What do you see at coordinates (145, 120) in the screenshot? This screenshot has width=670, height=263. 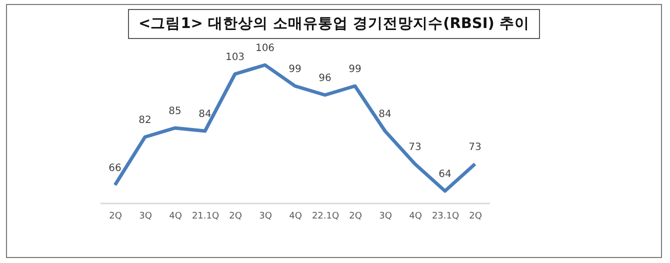 I see `data-label: 82` at bounding box center [145, 120].